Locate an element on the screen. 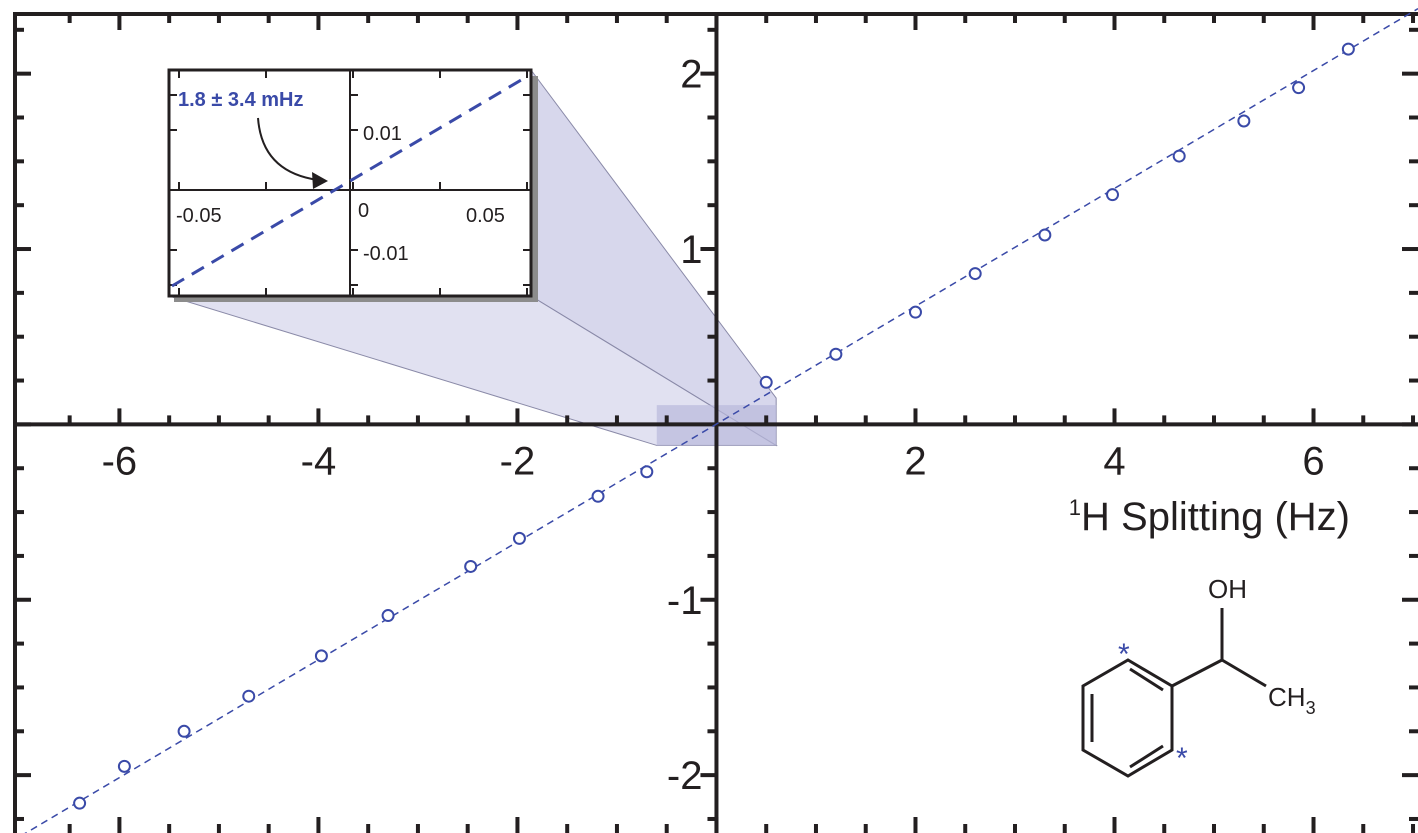 The width and height of the screenshot is (1418, 833). inset-panel: -0.05 0 0.05 0.01 -0.01 1.8 ± 3.4 mHz is located at coordinates (352, 185).